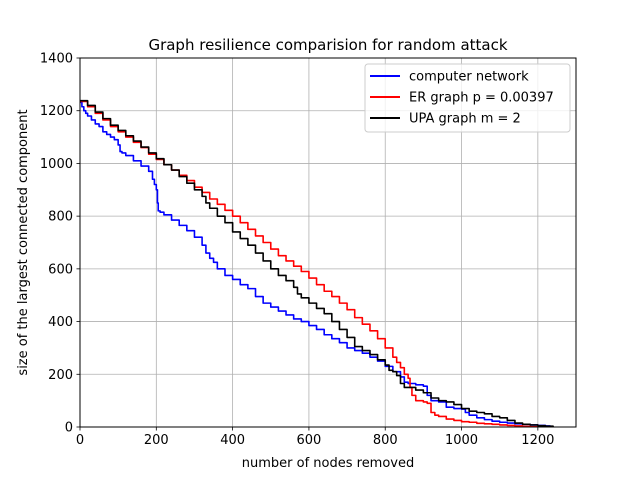 This screenshot has height=480, width=640. I want to click on legend-box, so click(467, 98).